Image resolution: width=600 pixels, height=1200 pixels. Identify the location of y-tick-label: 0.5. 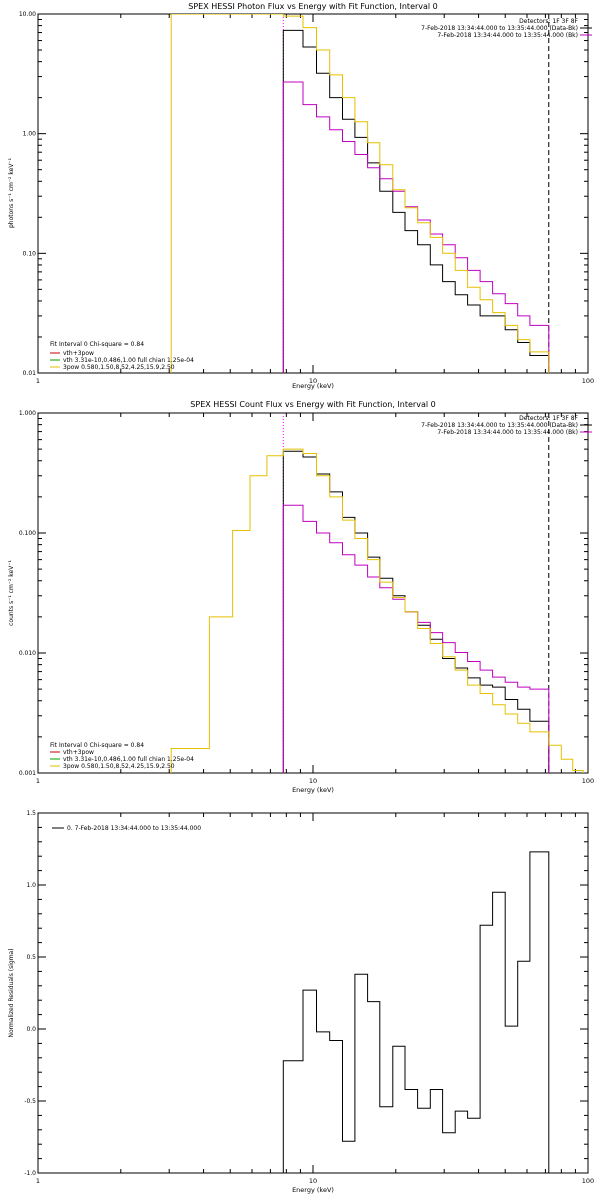
(31, 957).